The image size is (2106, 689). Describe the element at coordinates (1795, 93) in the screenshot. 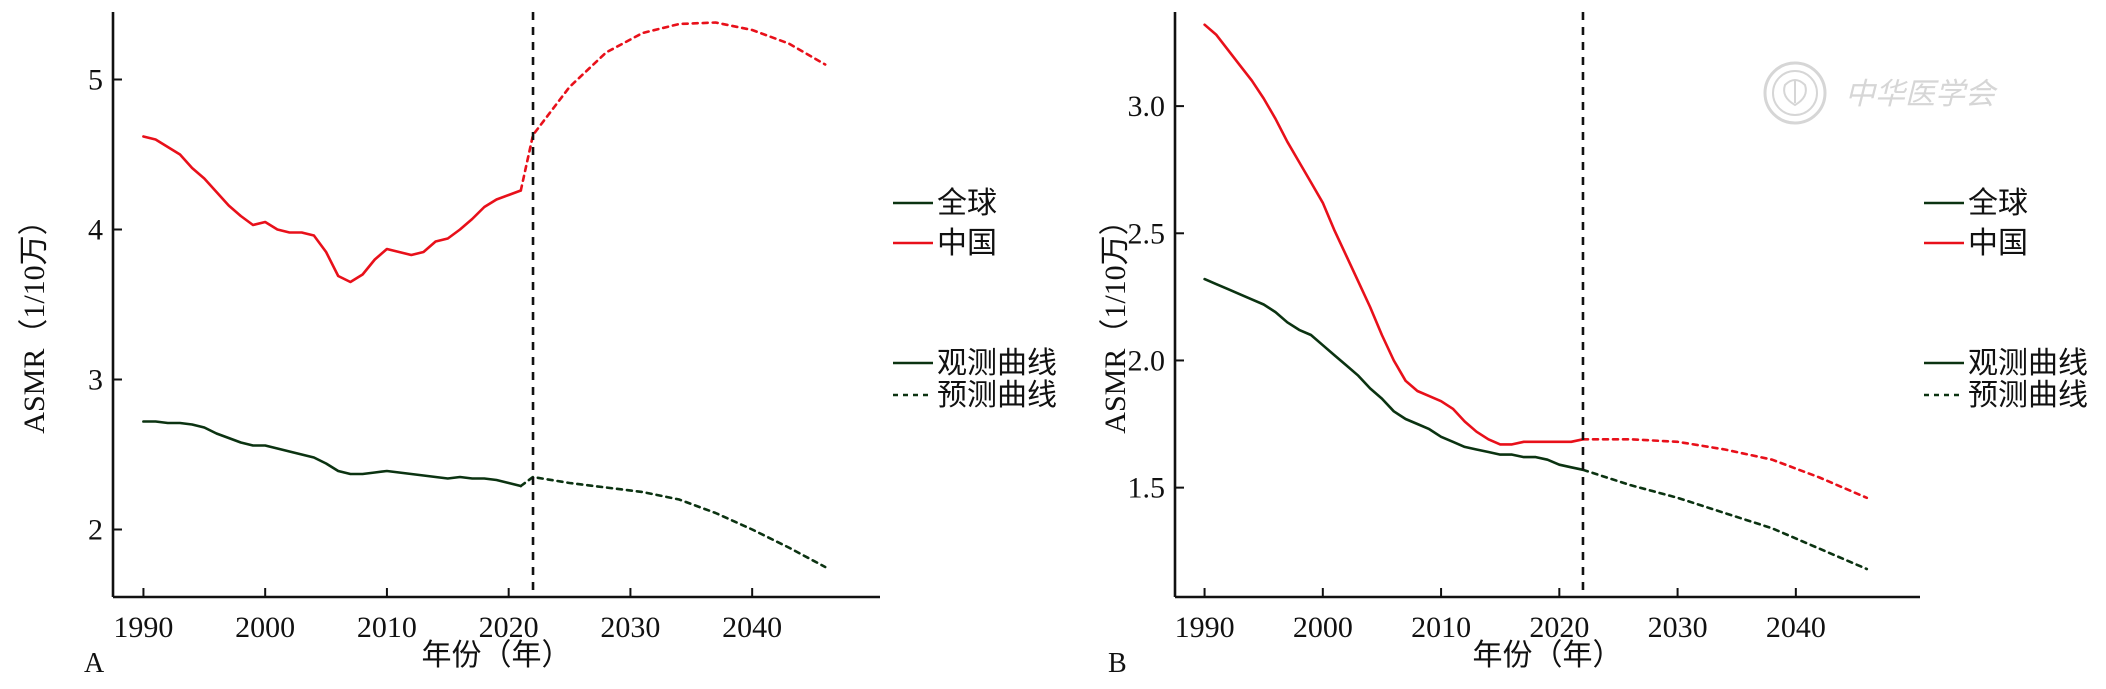

I see `seal-icon` at that location.